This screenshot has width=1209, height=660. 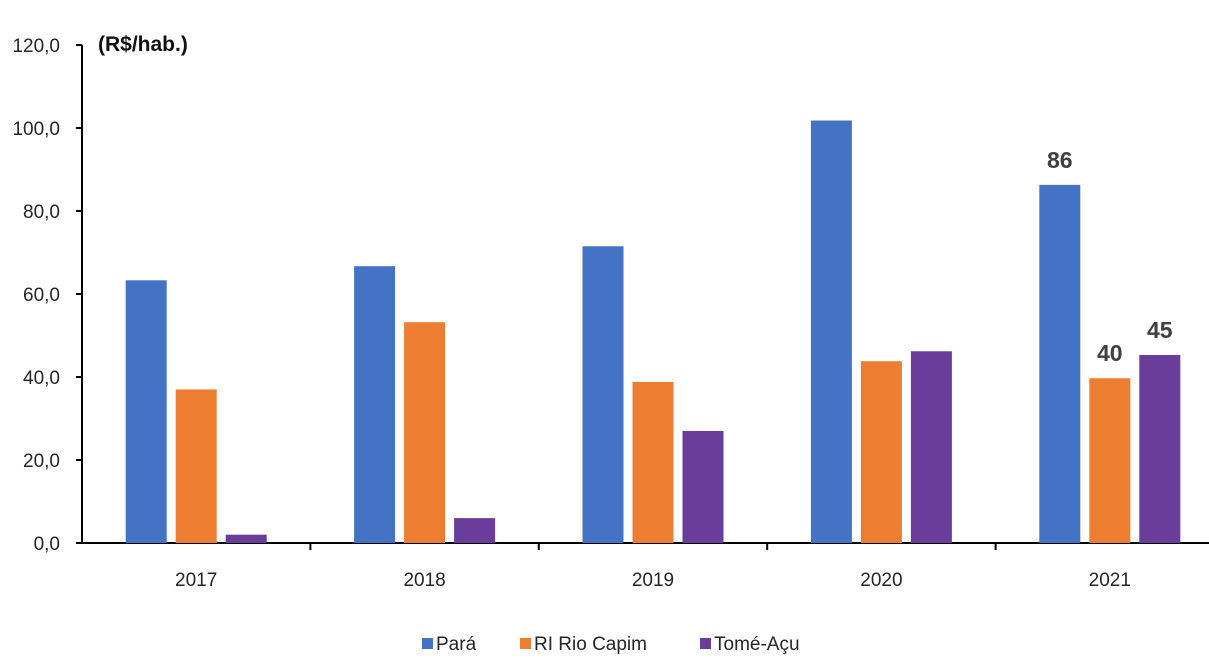 What do you see at coordinates (645, 566) in the screenshot?
I see `x-axis: 2017 2018 2019 2020 2021` at bounding box center [645, 566].